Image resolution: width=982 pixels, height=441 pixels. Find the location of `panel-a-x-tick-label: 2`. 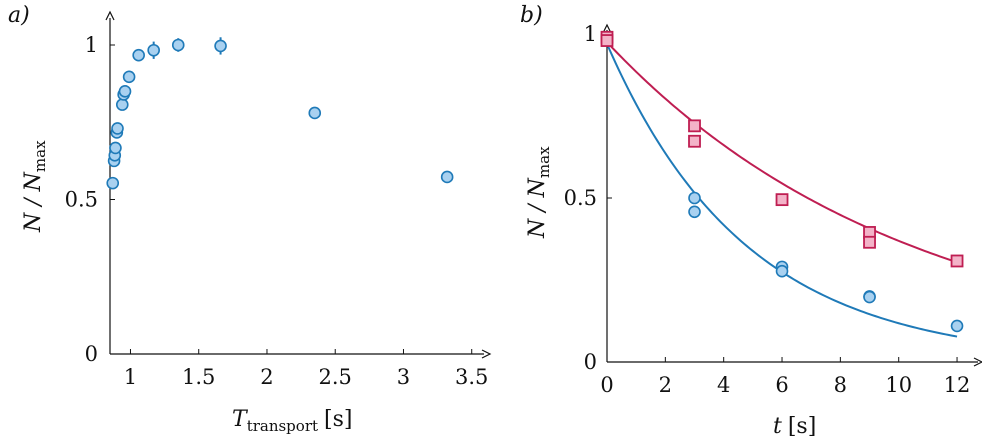

panel-a-x-tick-label: 2 is located at coordinates (266, 377).